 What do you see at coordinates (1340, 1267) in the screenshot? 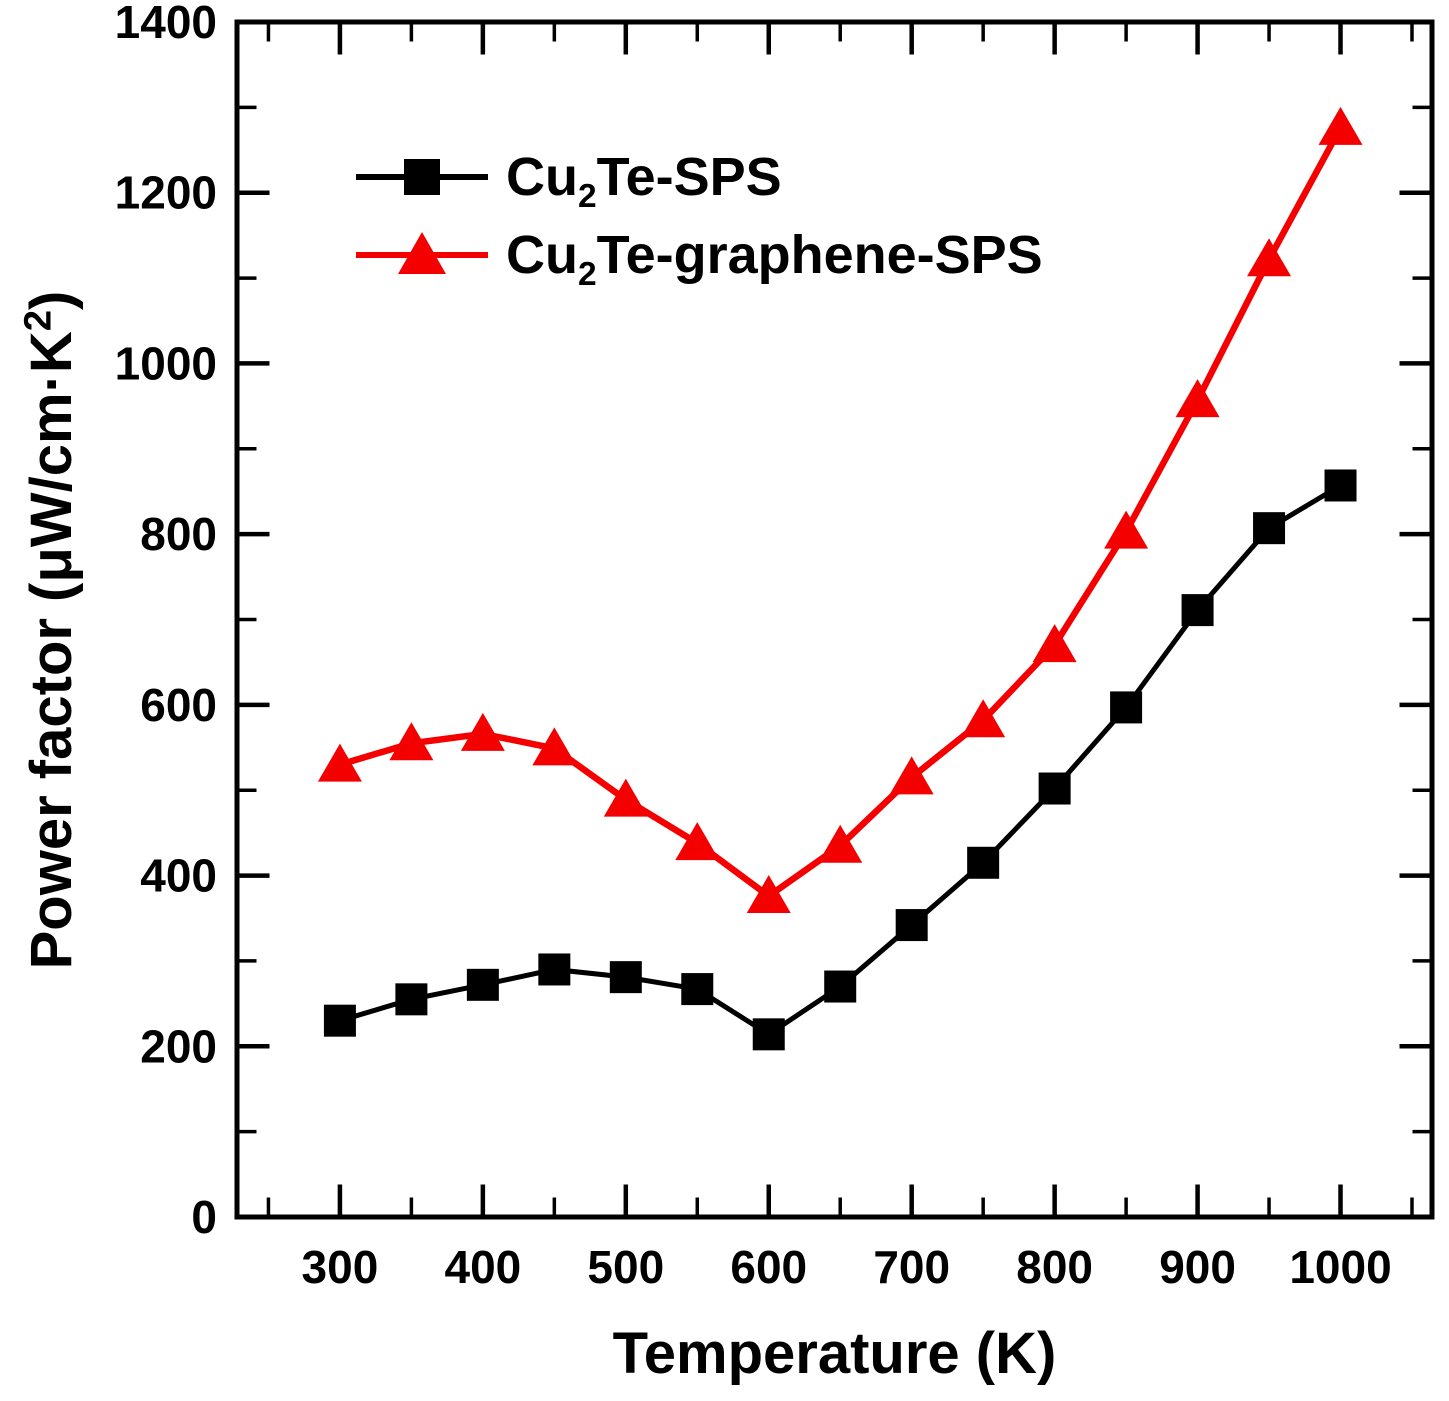
I see `x-tick-label: 1000` at bounding box center [1340, 1267].